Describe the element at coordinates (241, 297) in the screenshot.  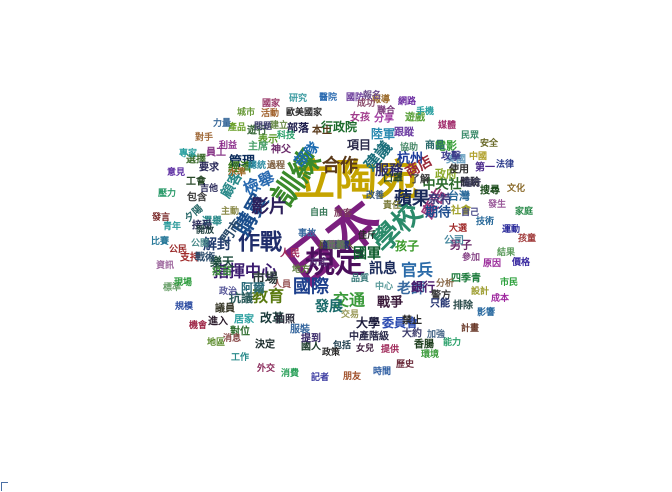
I see `word-42: 抗議` at that location.